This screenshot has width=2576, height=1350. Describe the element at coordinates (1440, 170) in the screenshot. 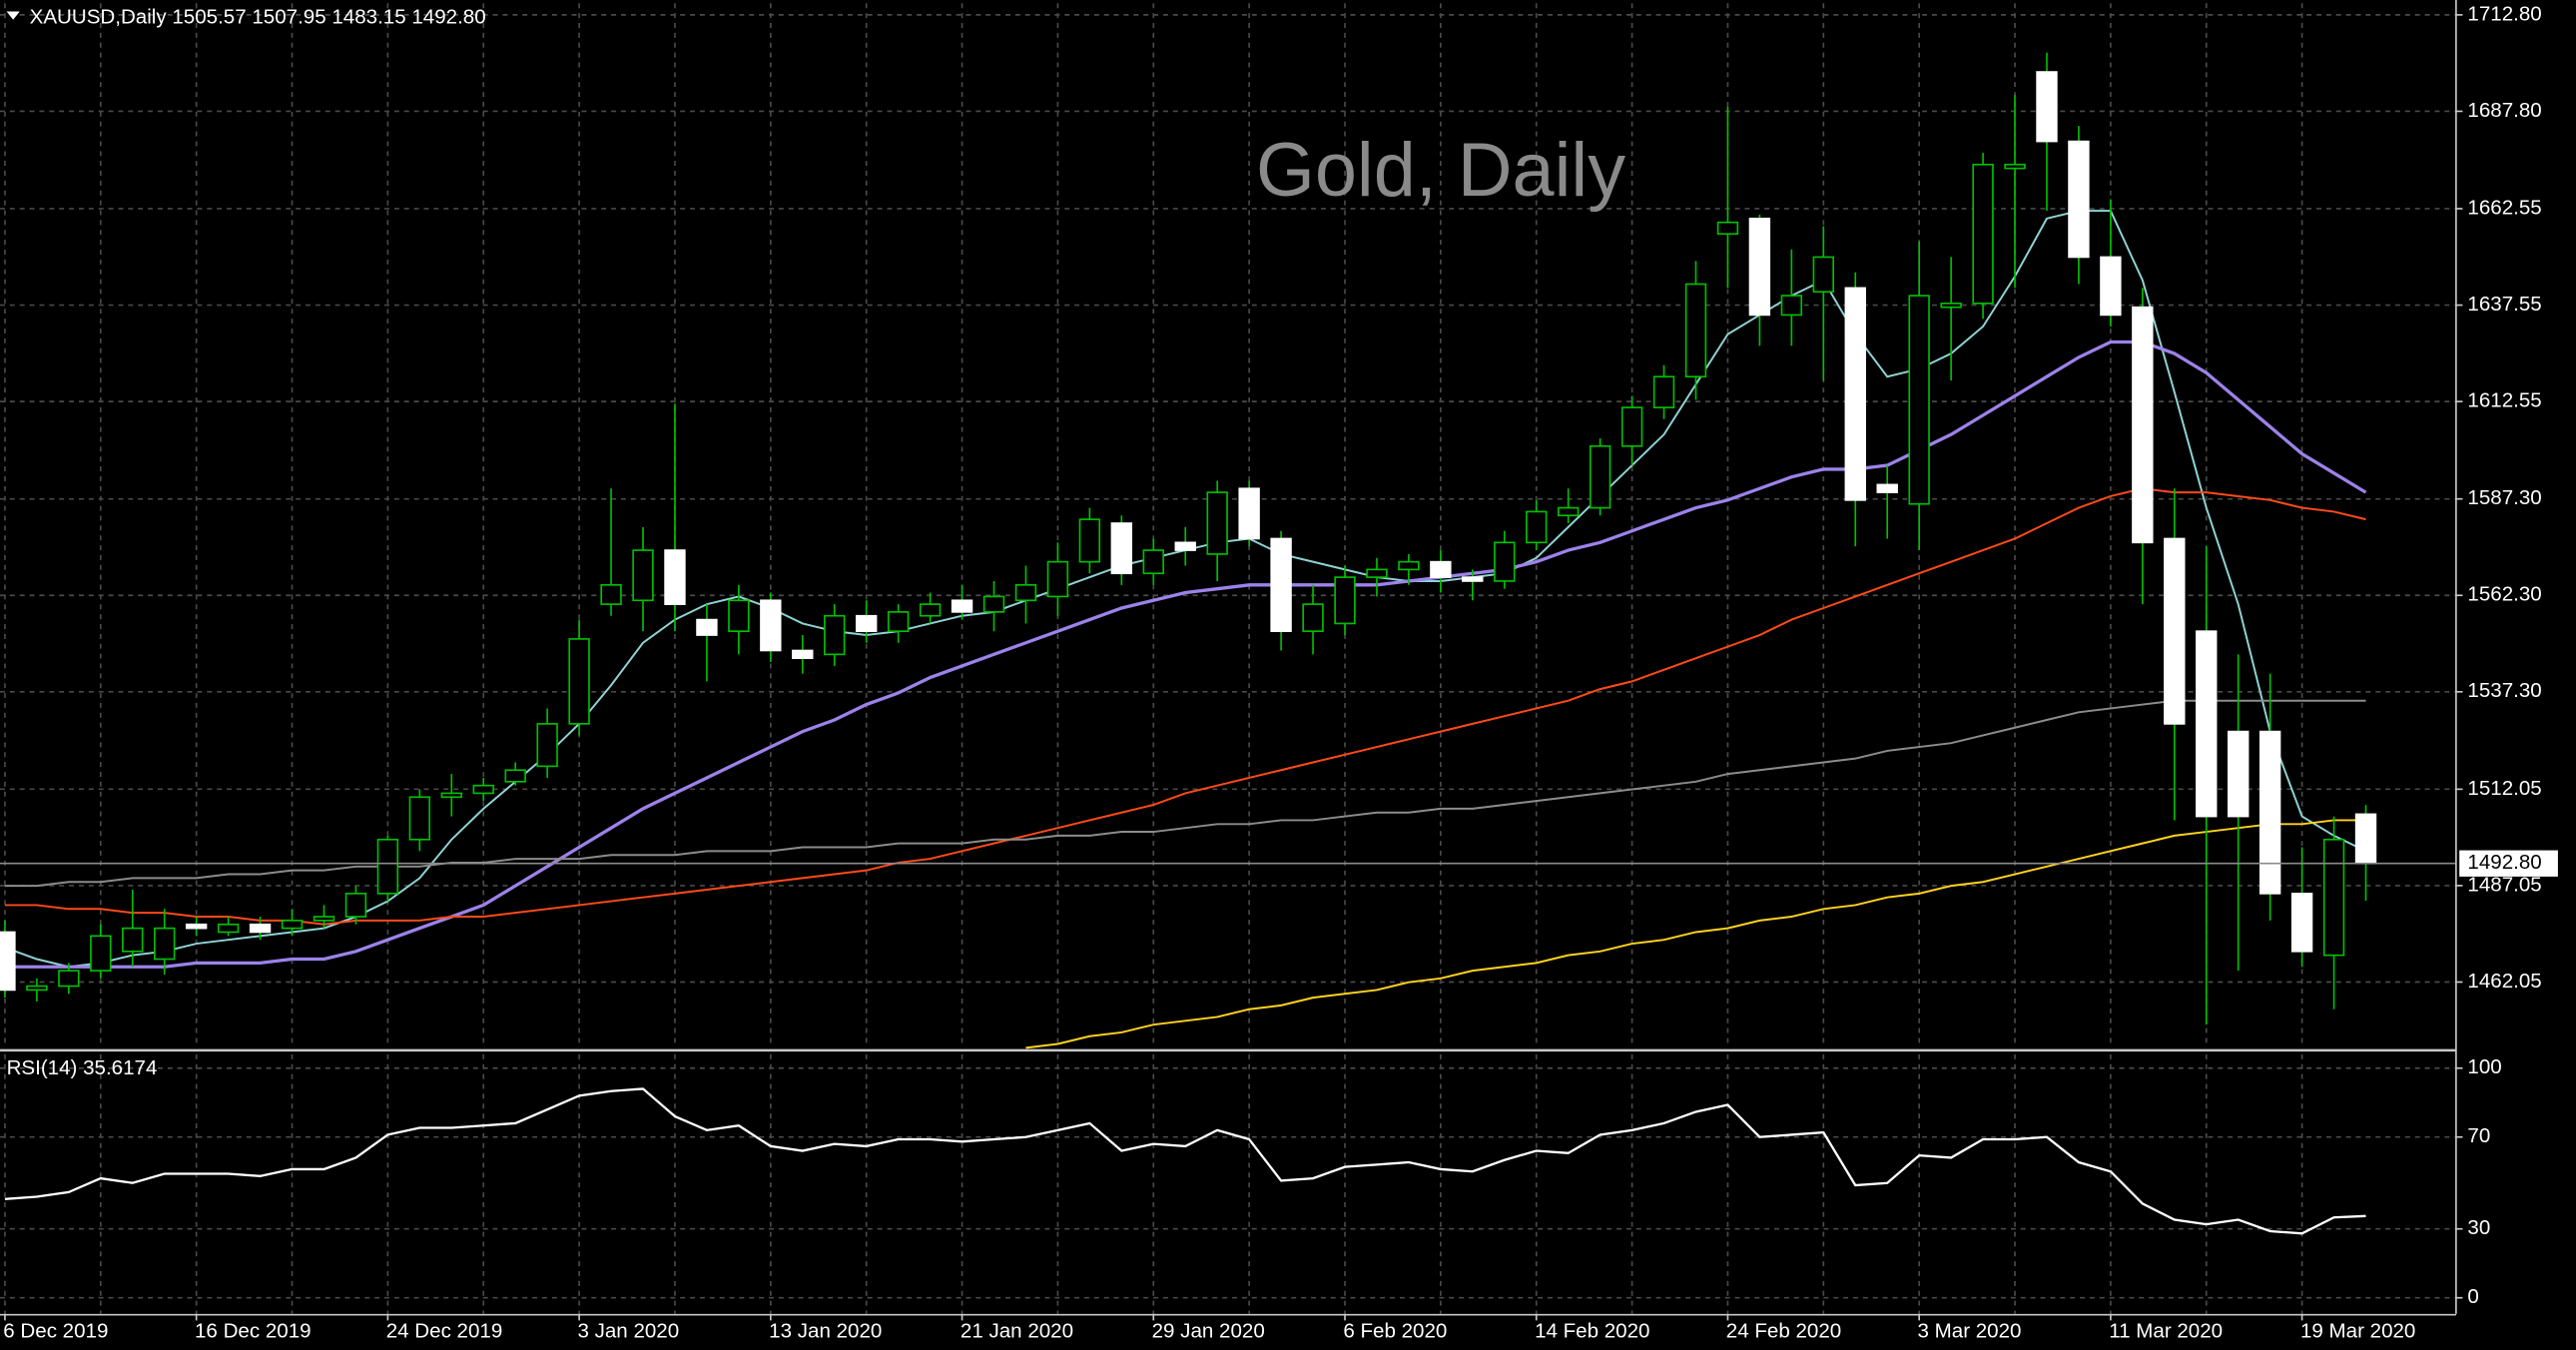

I see `watermark-title: Gold, Daily` at that location.